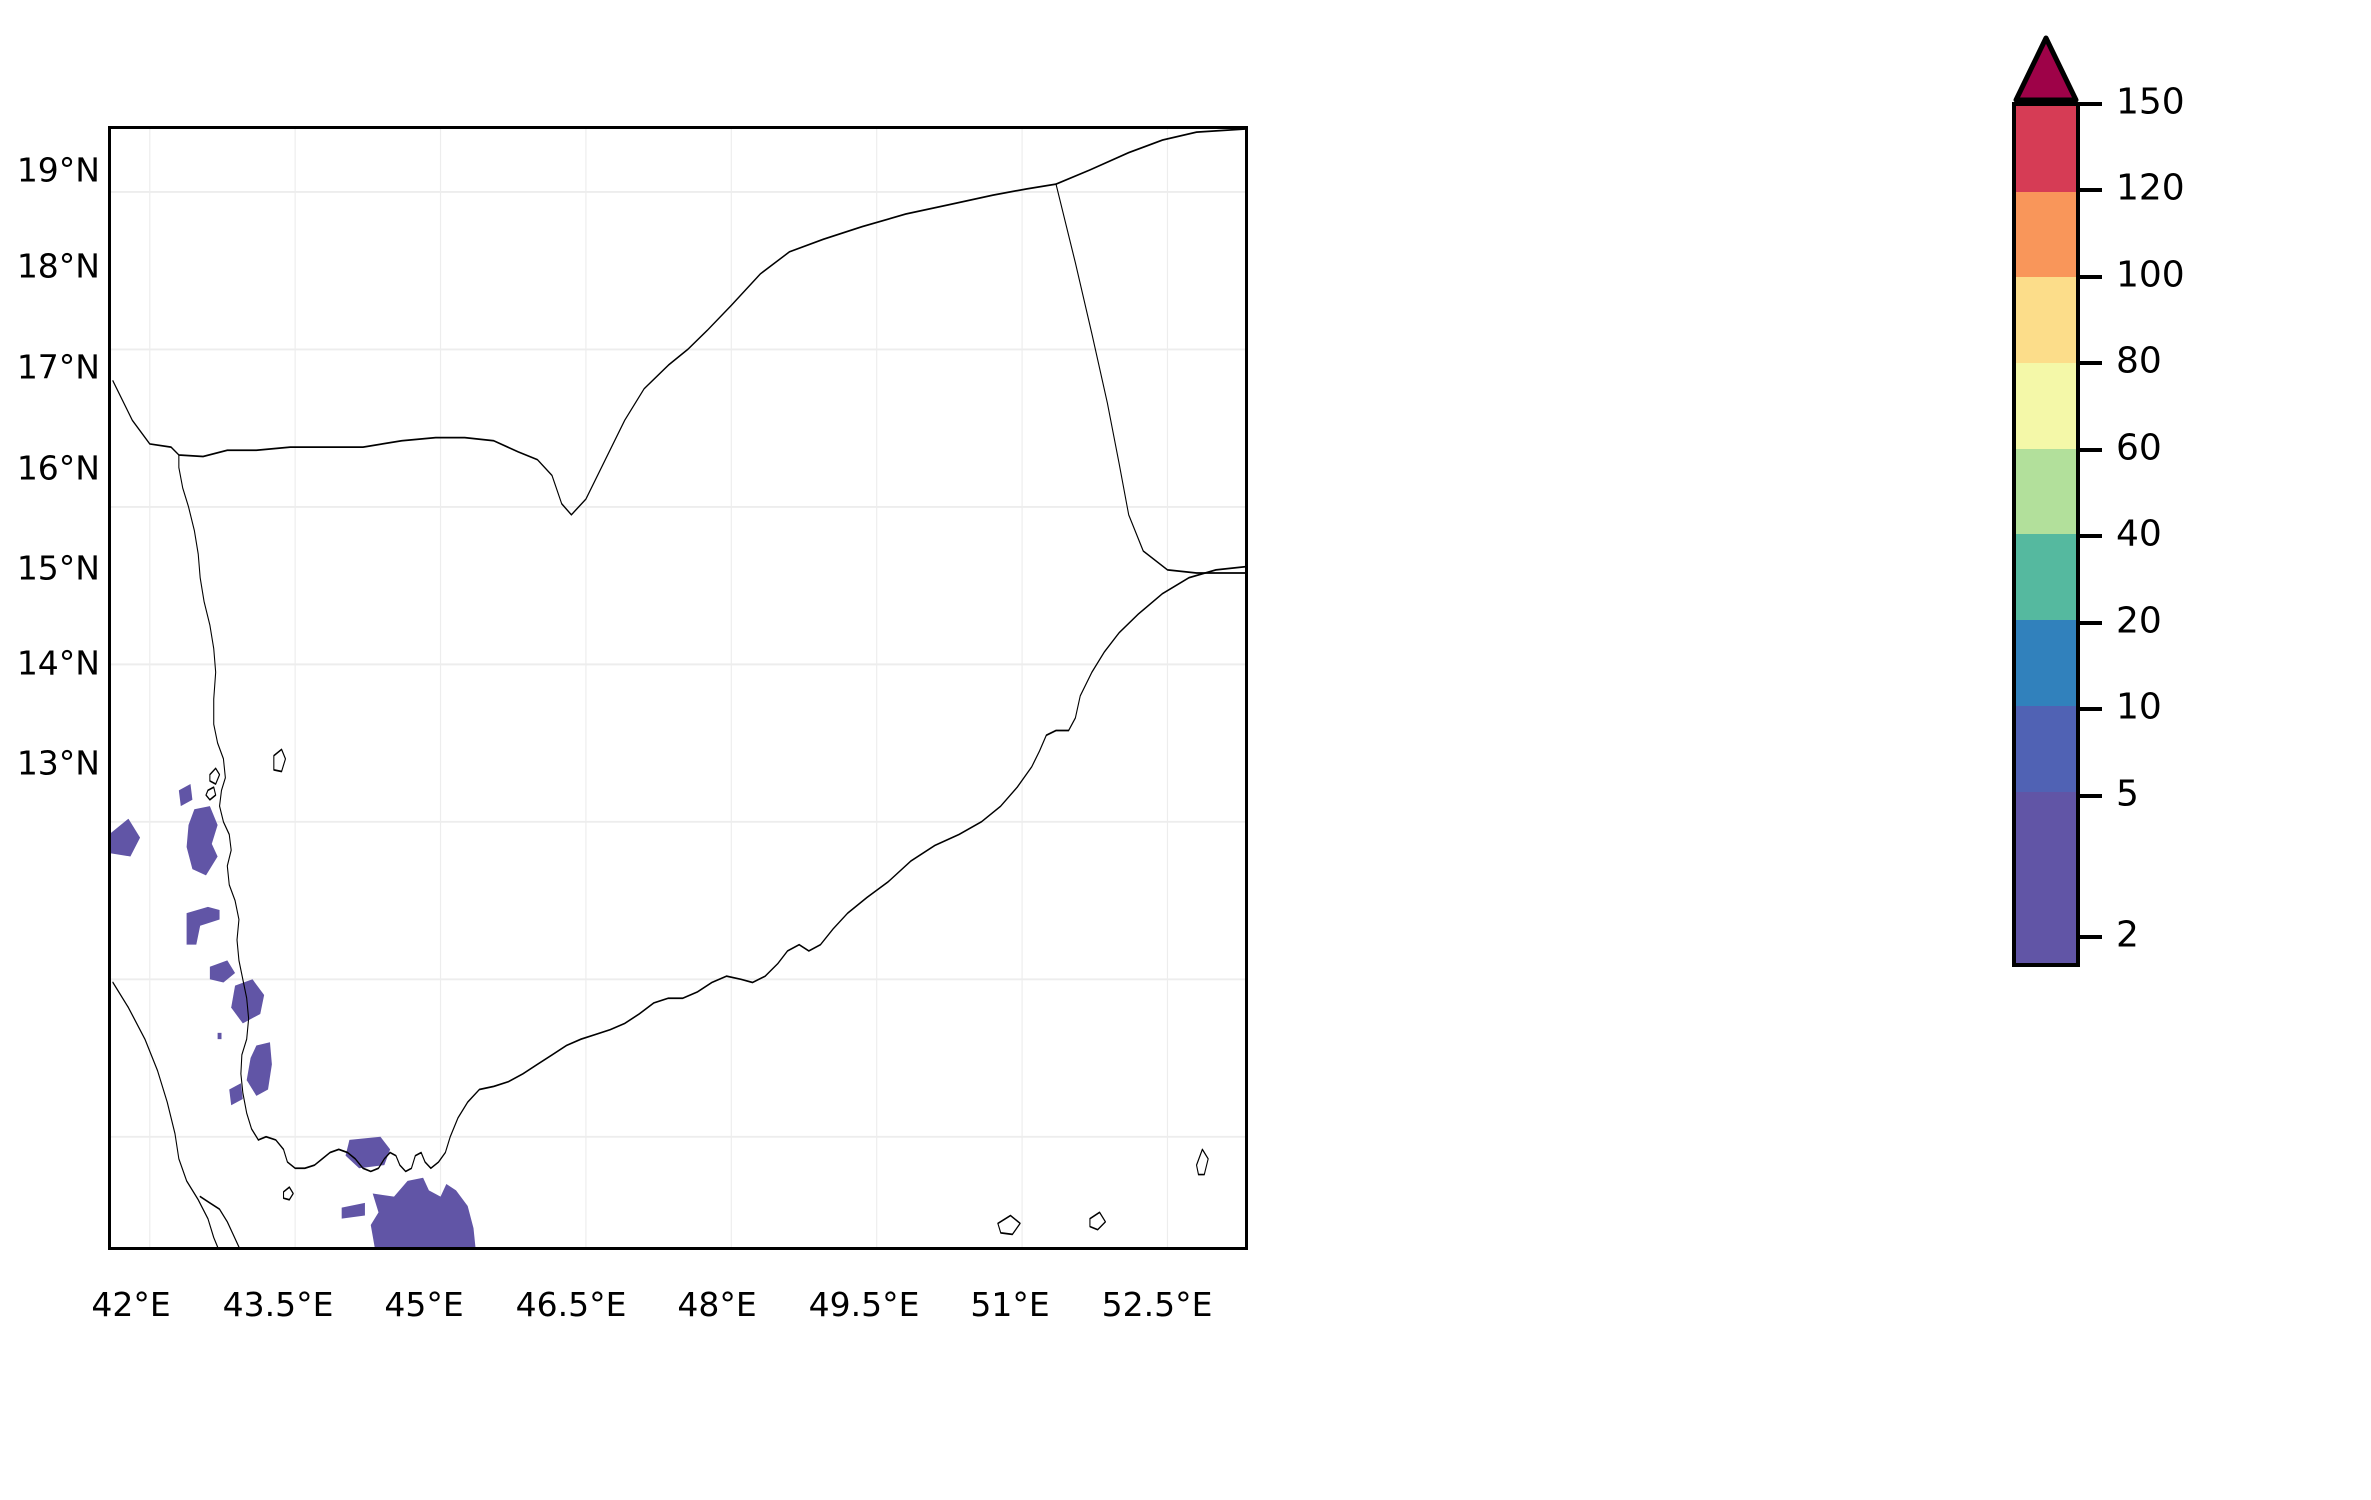 The image size is (2371, 1500). What do you see at coordinates (2139, 707) in the screenshot?
I see `colorbar-label-10: 10` at bounding box center [2139, 707].